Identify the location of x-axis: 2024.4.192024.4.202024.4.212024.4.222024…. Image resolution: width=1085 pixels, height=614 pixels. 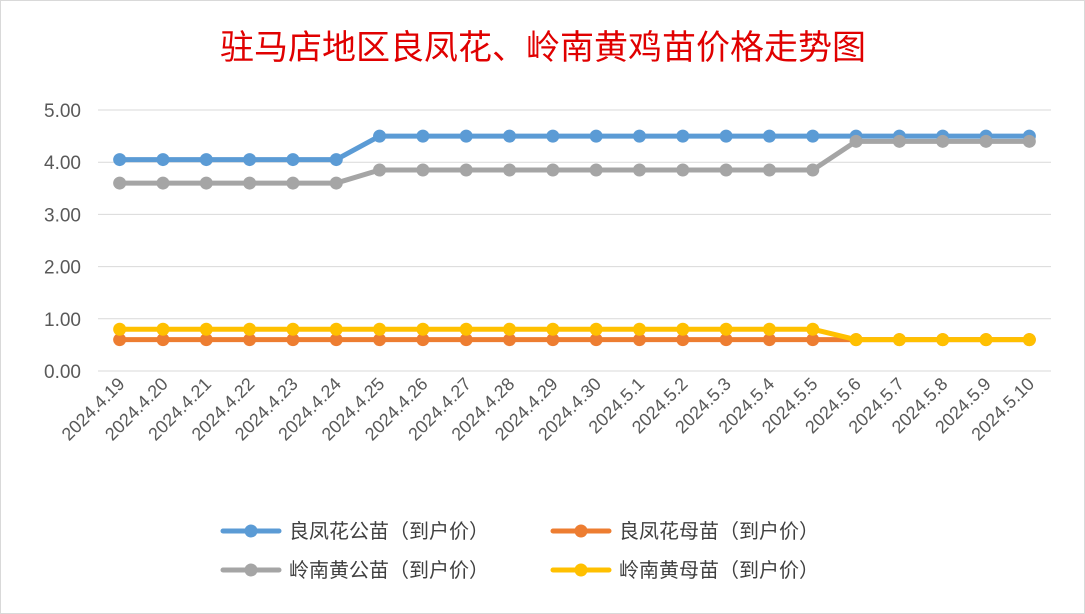
(548, 409).